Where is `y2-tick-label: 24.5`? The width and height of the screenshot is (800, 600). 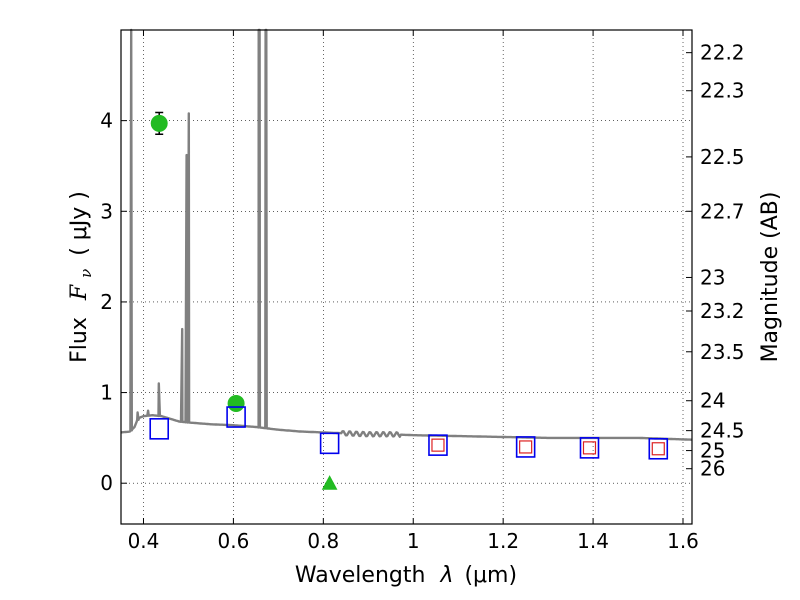 y2-tick-label: 24.5 is located at coordinates (722, 431).